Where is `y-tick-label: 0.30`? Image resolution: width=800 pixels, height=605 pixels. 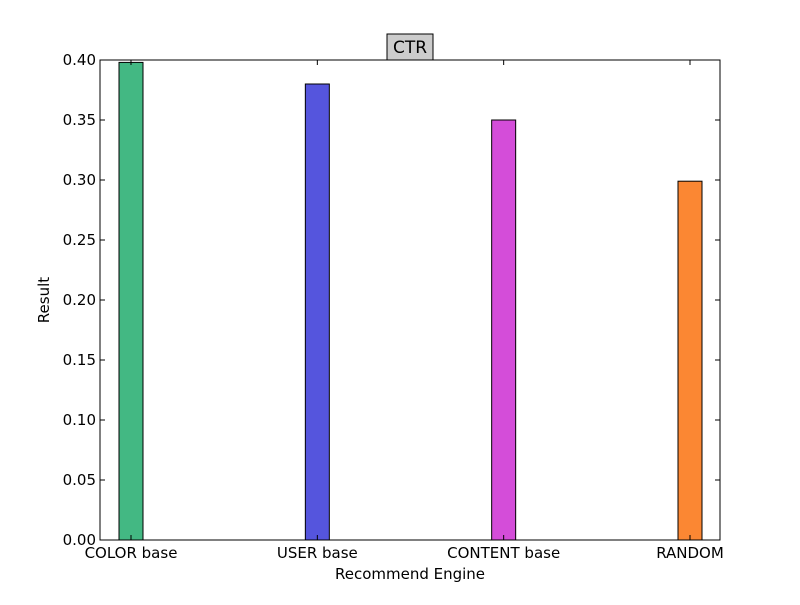
y-tick-label: 0.30 is located at coordinates (79, 180).